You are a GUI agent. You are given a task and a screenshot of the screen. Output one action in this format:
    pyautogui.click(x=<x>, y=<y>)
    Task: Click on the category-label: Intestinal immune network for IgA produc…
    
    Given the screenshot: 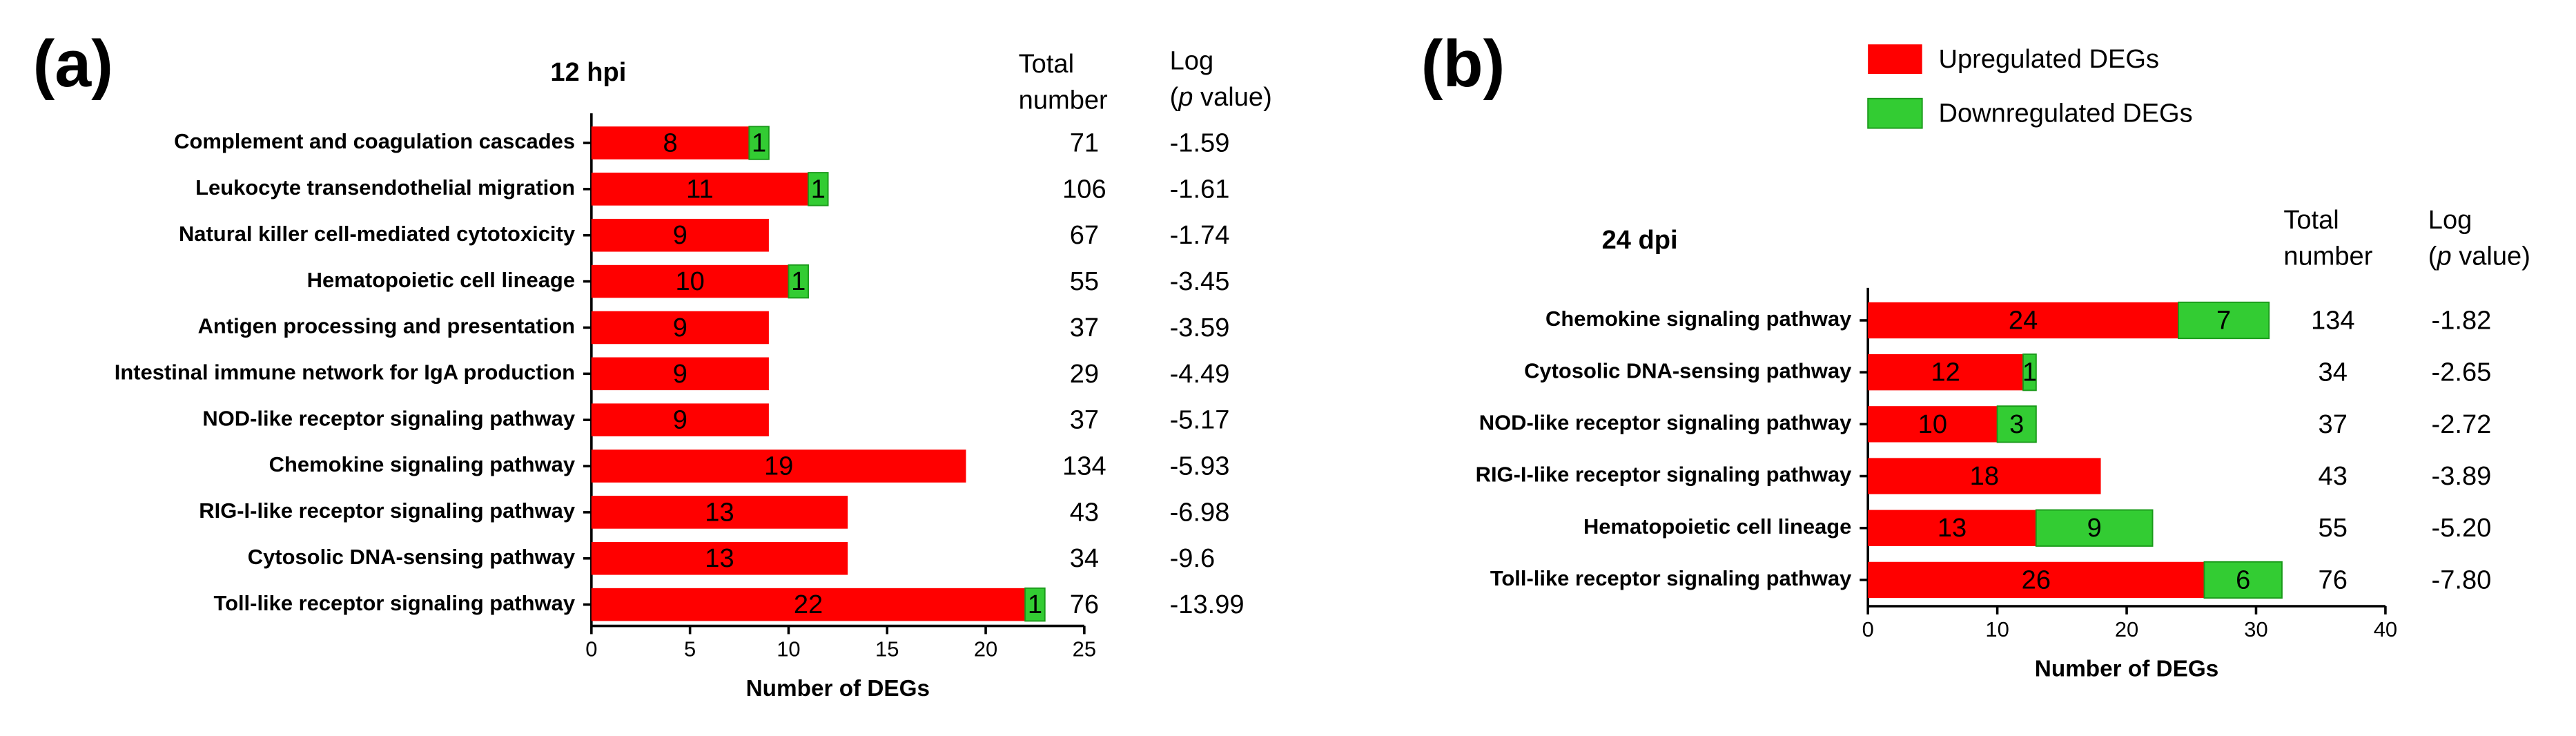 What is the action you would take?
    pyautogui.click(x=345, y=372)
    